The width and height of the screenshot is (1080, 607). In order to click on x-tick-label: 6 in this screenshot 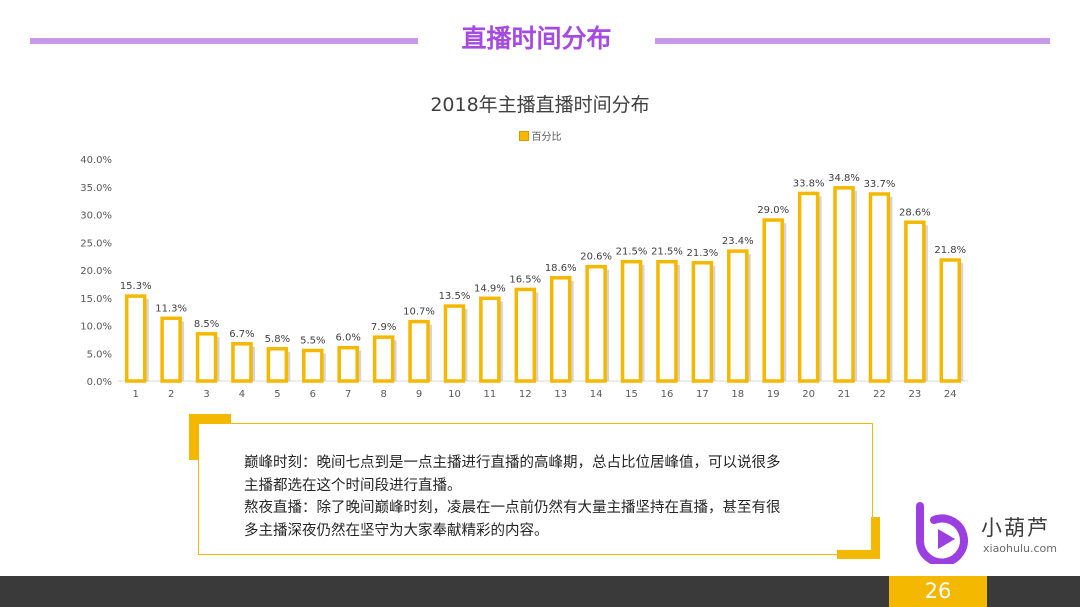, I will do `click(313, 394)`.